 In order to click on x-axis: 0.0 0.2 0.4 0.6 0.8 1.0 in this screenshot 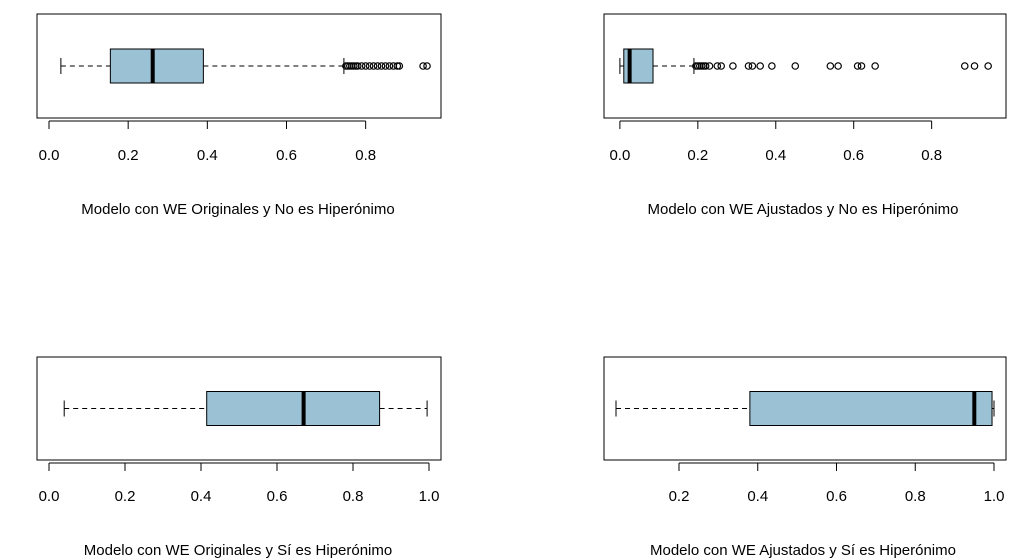, I will do `click(239, 483)`.